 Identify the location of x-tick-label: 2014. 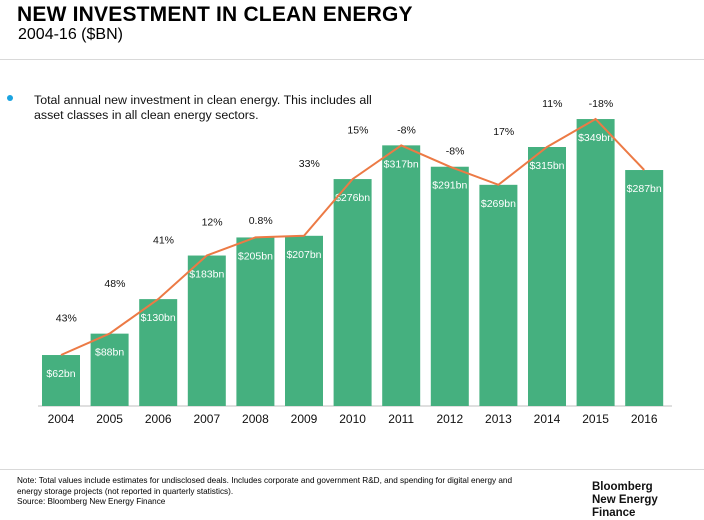
(547, 419).